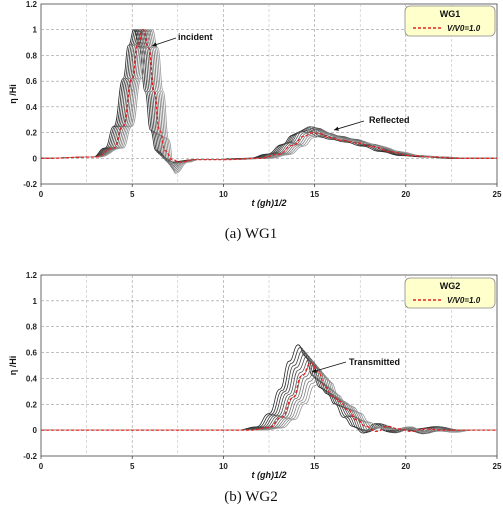 This screenshot has width=503, height=520. Describe the element at coordinates (389, 120) in the screenshot. I see `annotation-label: Reflected` at that location.